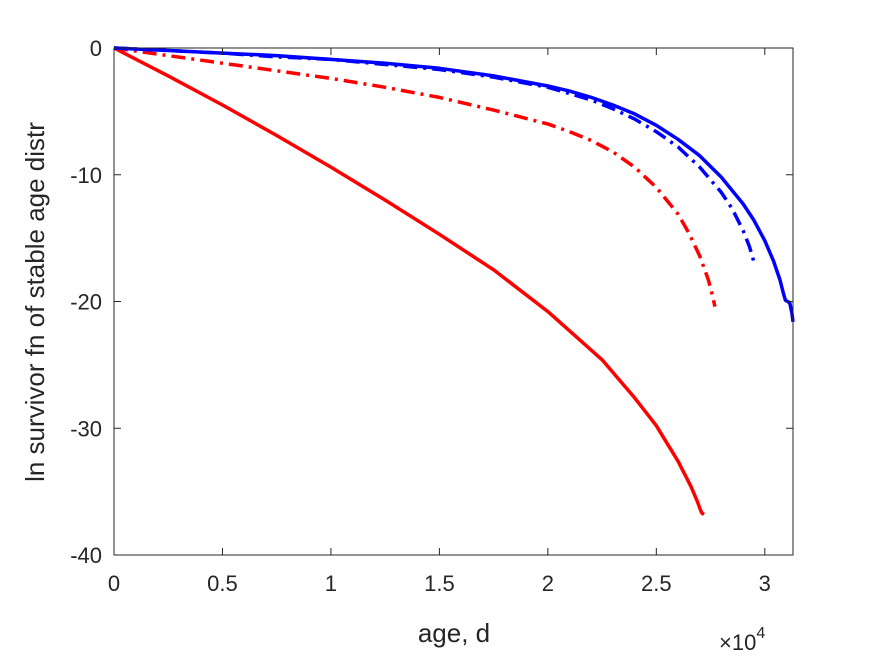 Image resolution: width=875 pixels, height=656 pixels. What do you see at coordinates (331, 583) in the screenshot?
I see `x-tick-label: 1` at bounding box center [331, 583].